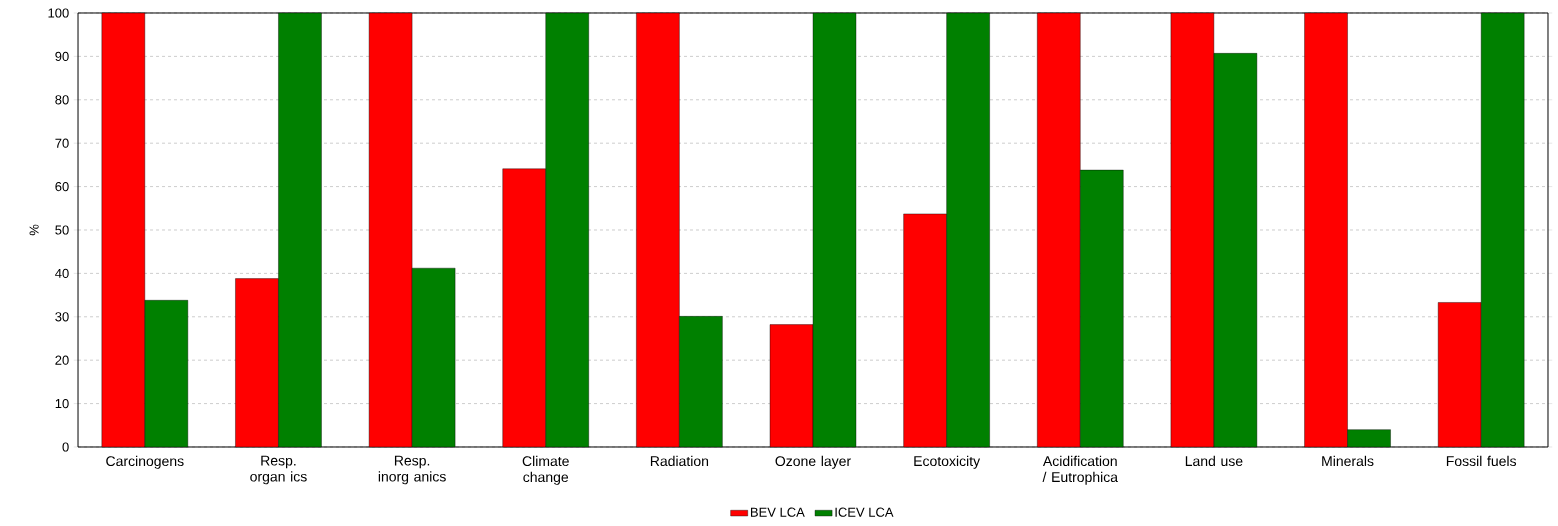  I want to click on y-tick-label: 10, so click(62, 403).